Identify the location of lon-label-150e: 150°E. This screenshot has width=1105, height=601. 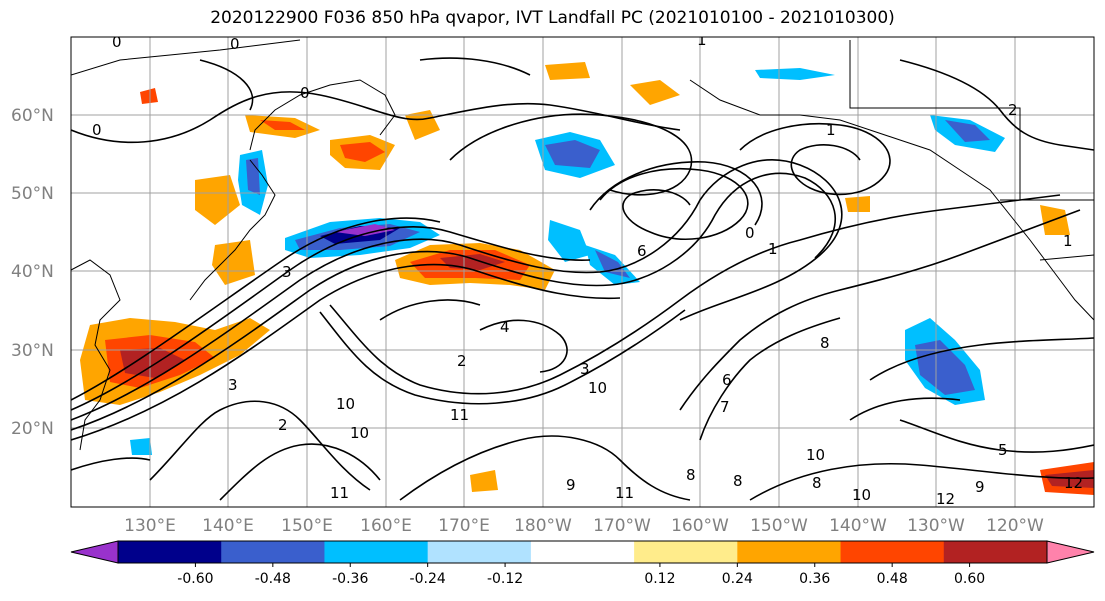
(307, 526).